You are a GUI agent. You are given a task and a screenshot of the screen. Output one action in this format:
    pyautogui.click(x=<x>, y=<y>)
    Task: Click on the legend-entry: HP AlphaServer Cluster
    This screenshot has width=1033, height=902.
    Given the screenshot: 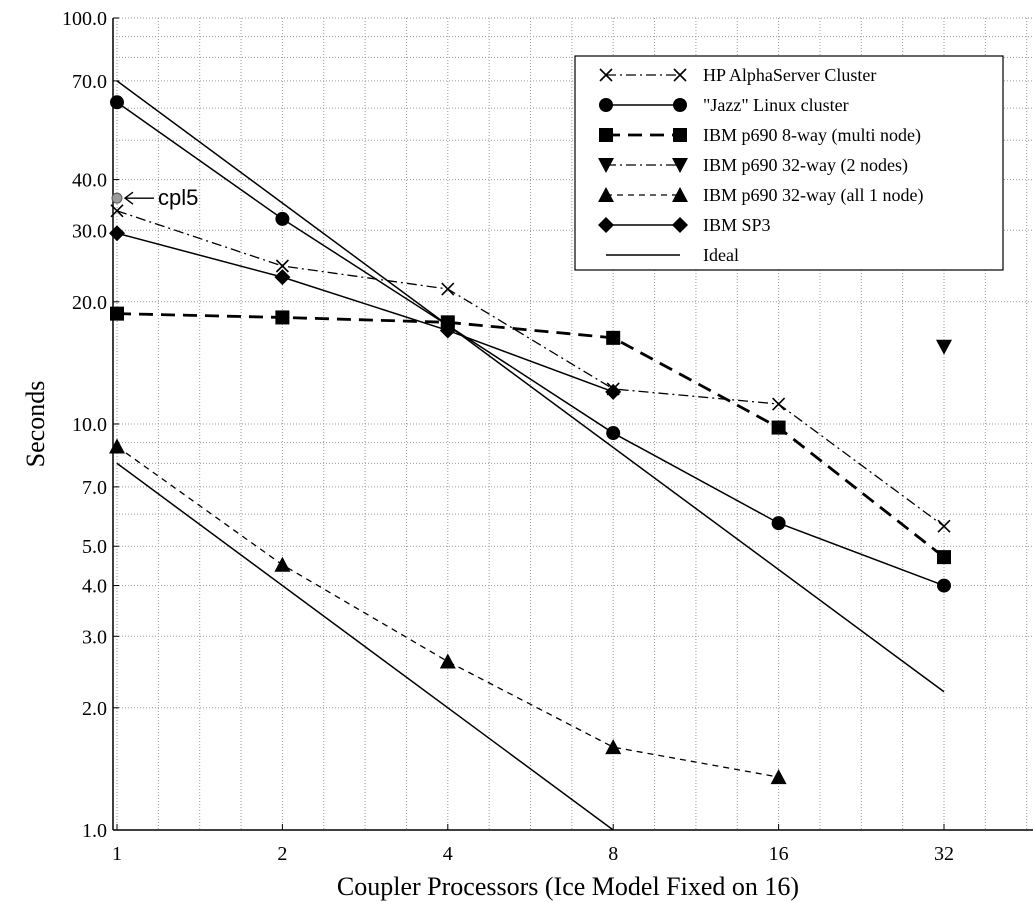 What is the action you would take?
    pyautogui.click(x=737, y=75)
    